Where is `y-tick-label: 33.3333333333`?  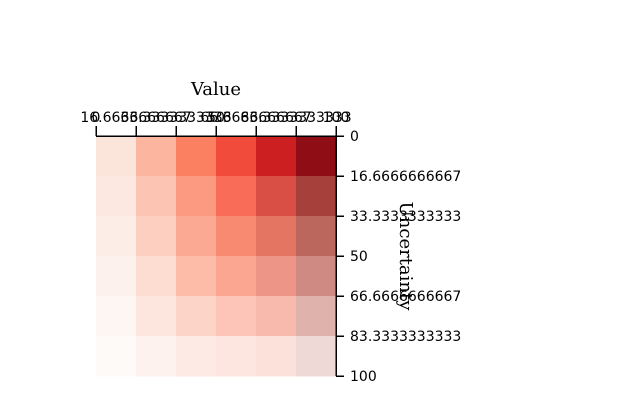
y-tick-label: 33.3333333333 is located at coordinates (405, 217).